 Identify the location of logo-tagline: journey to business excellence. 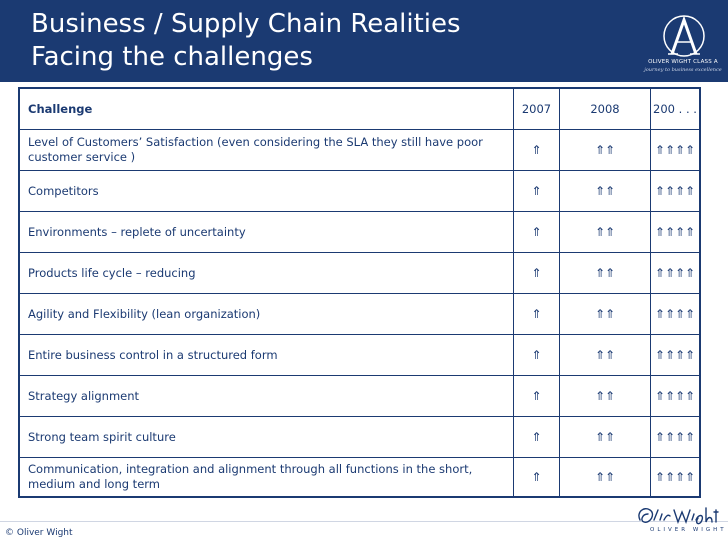
(683, 70).